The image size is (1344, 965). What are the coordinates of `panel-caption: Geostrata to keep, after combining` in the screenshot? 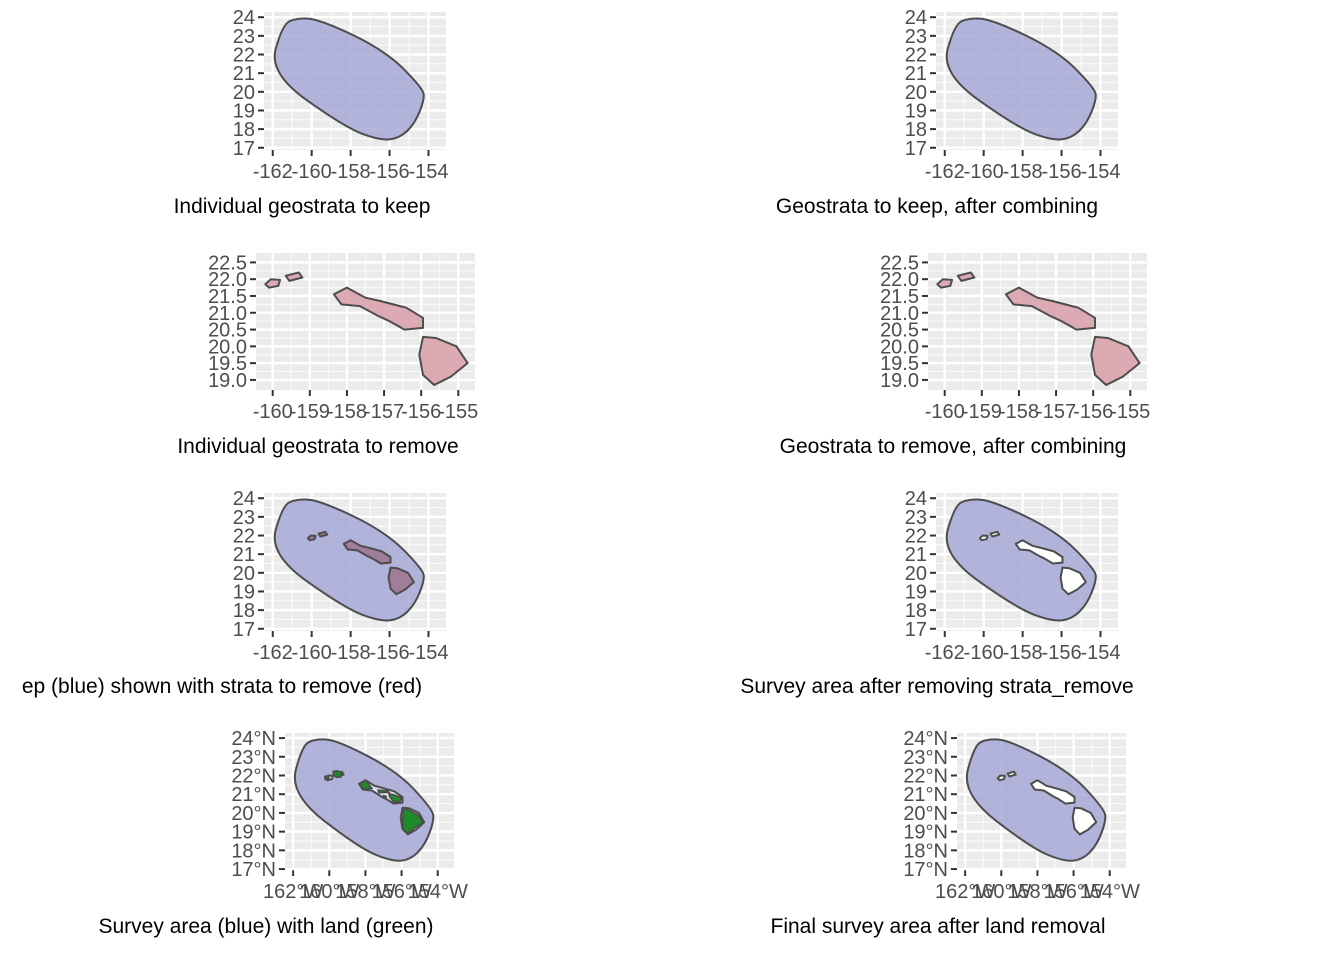 It's located at (937, 206).